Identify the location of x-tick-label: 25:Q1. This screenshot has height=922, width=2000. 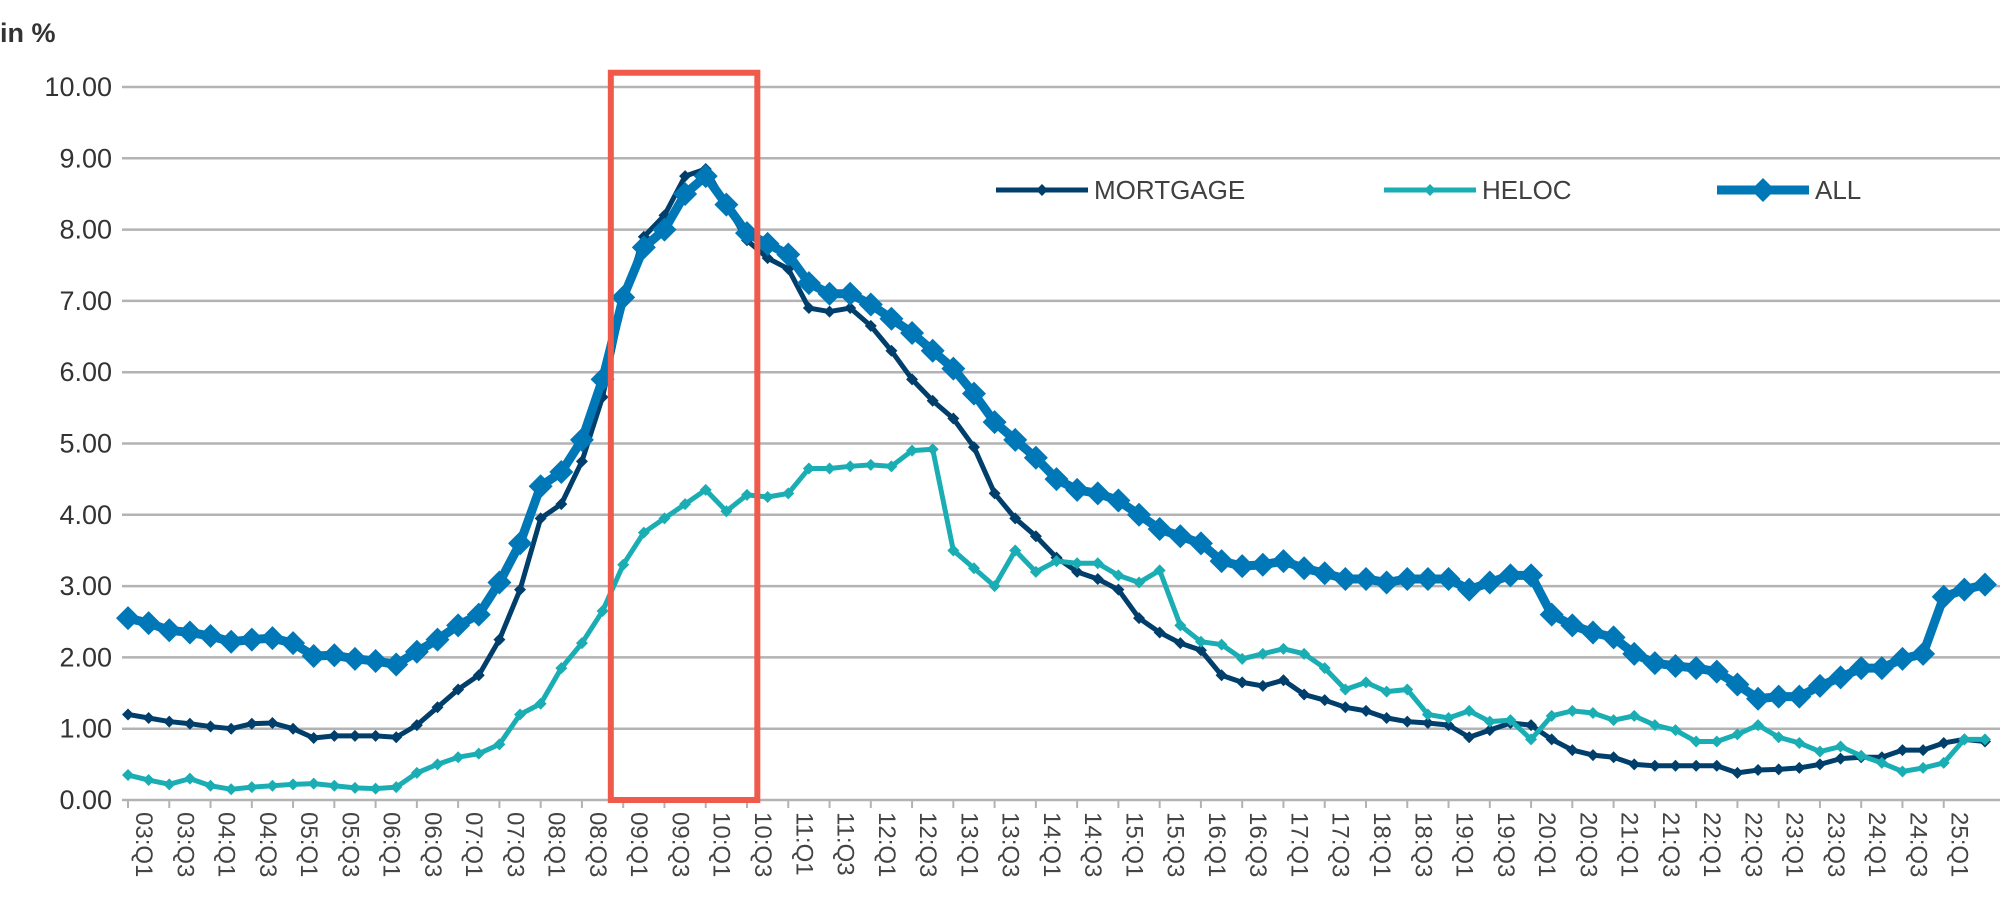
(1959, 844).